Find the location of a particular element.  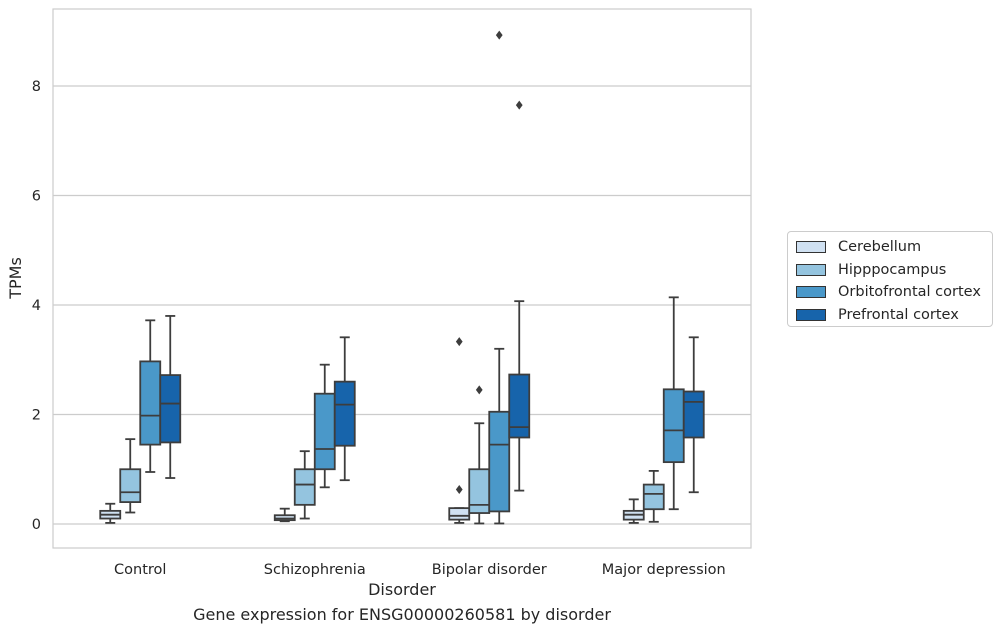

legend-item: Prefrontal cortex is located at coordinates (892, 315).